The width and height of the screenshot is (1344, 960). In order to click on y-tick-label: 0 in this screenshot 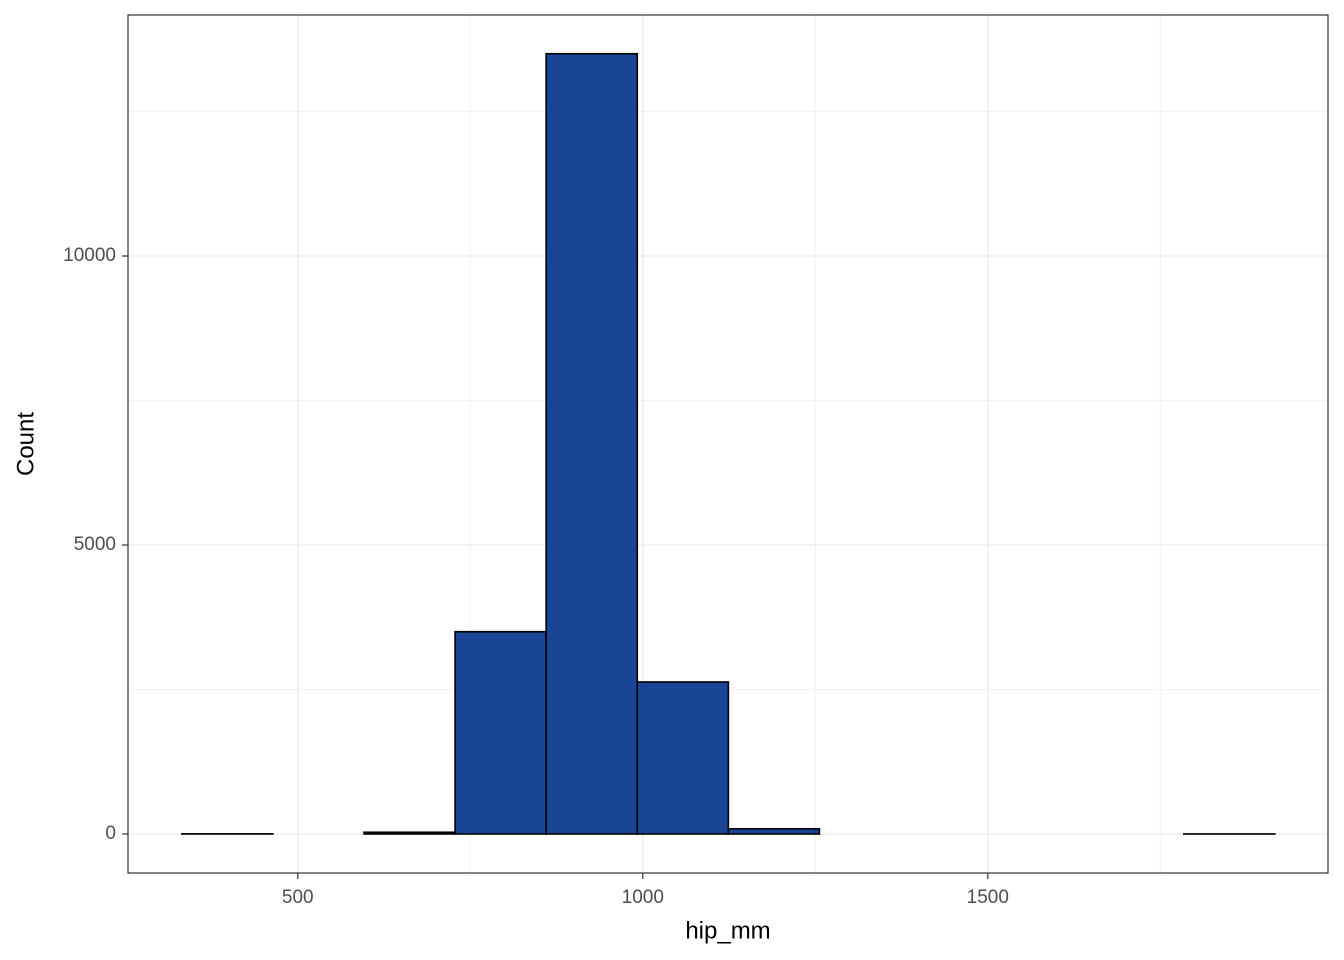, I will do `click(110, 833)`.